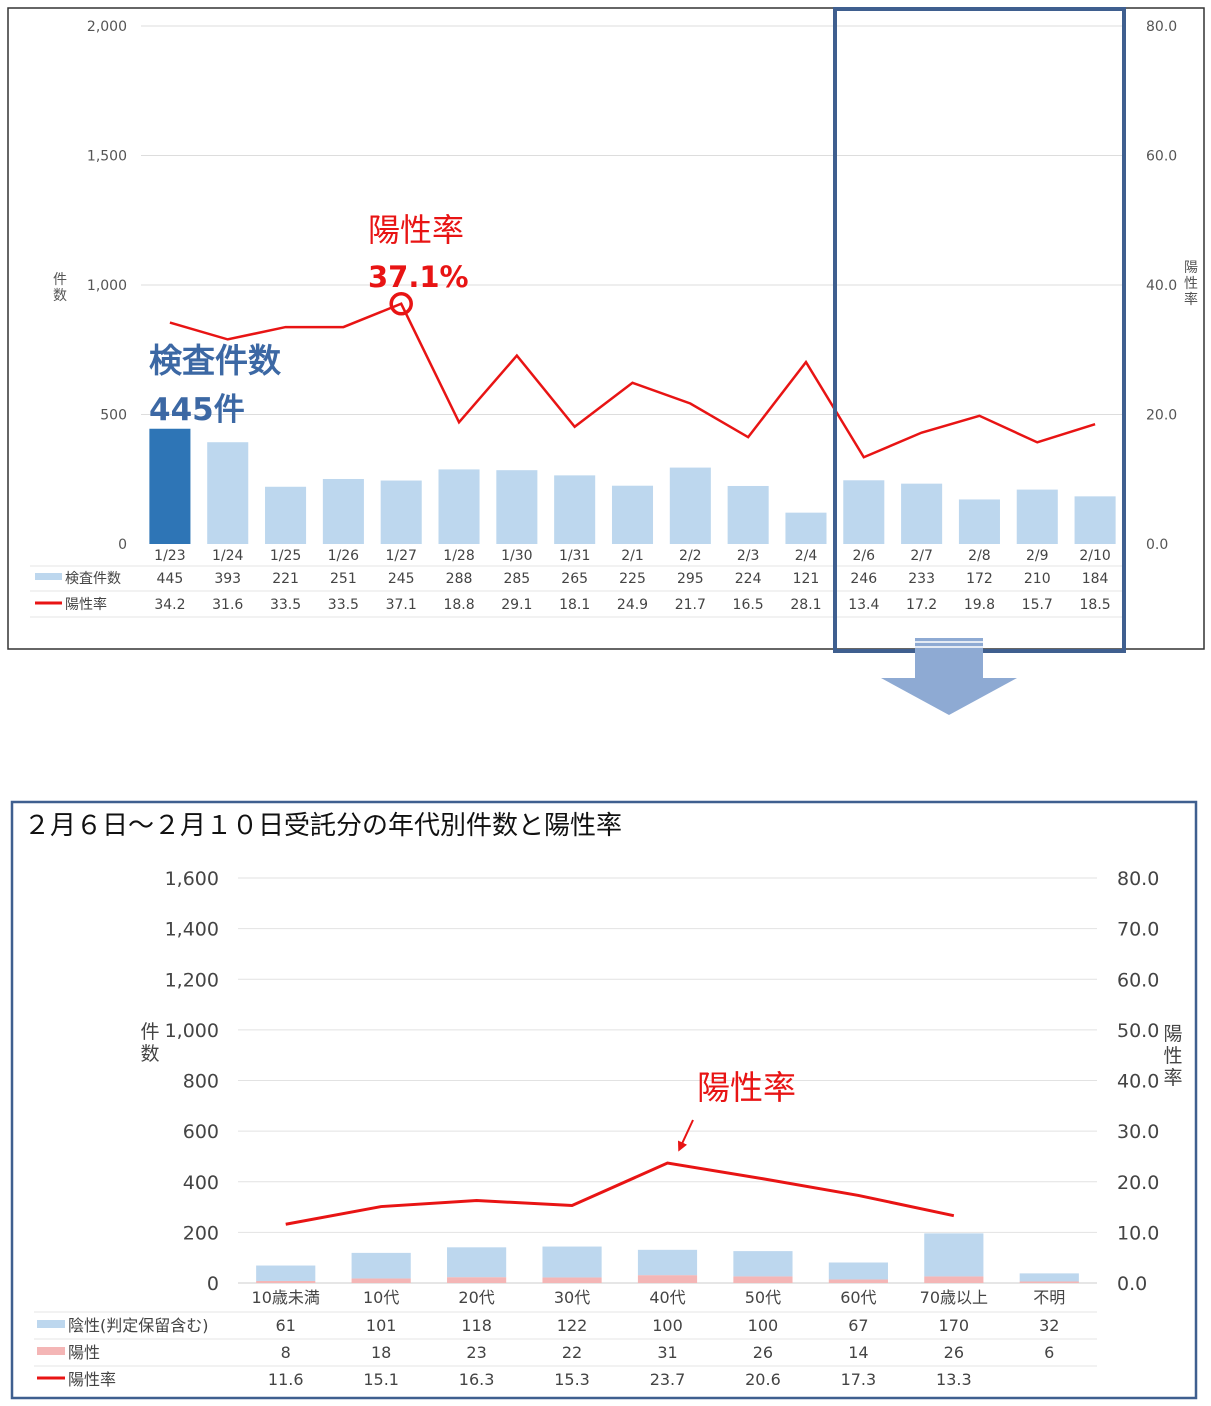  I want to click on table-cell: 20.6, so click(763, 1379).